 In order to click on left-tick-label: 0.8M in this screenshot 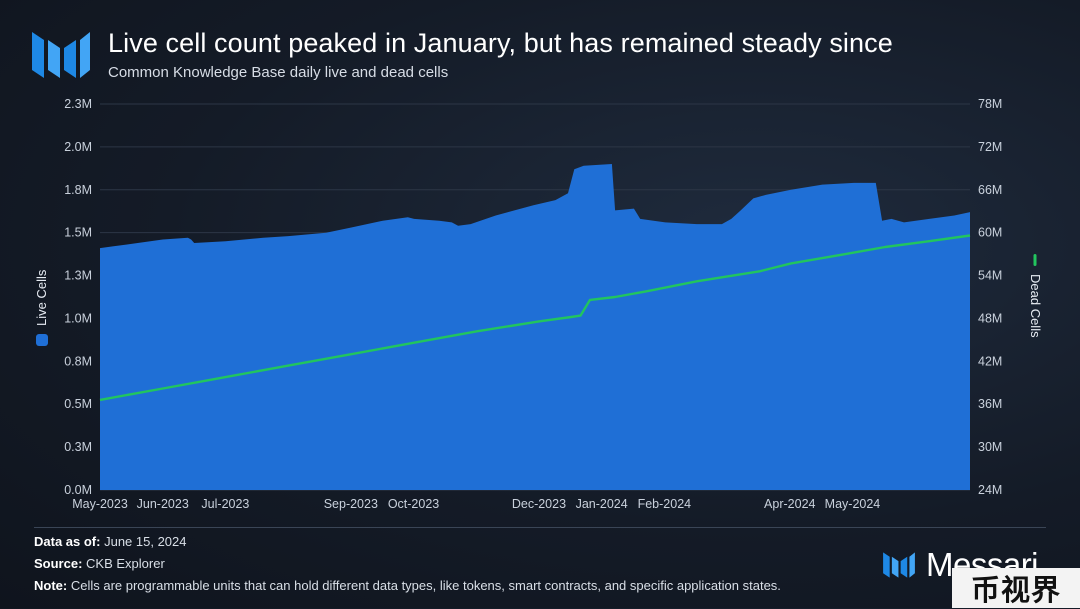, I will do `click(78, 361)`.